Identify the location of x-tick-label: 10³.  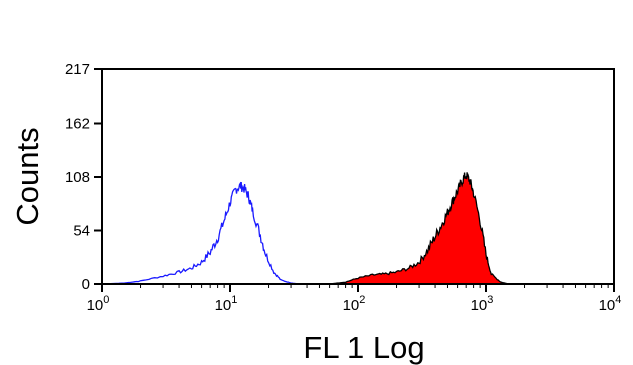
(482, 304).